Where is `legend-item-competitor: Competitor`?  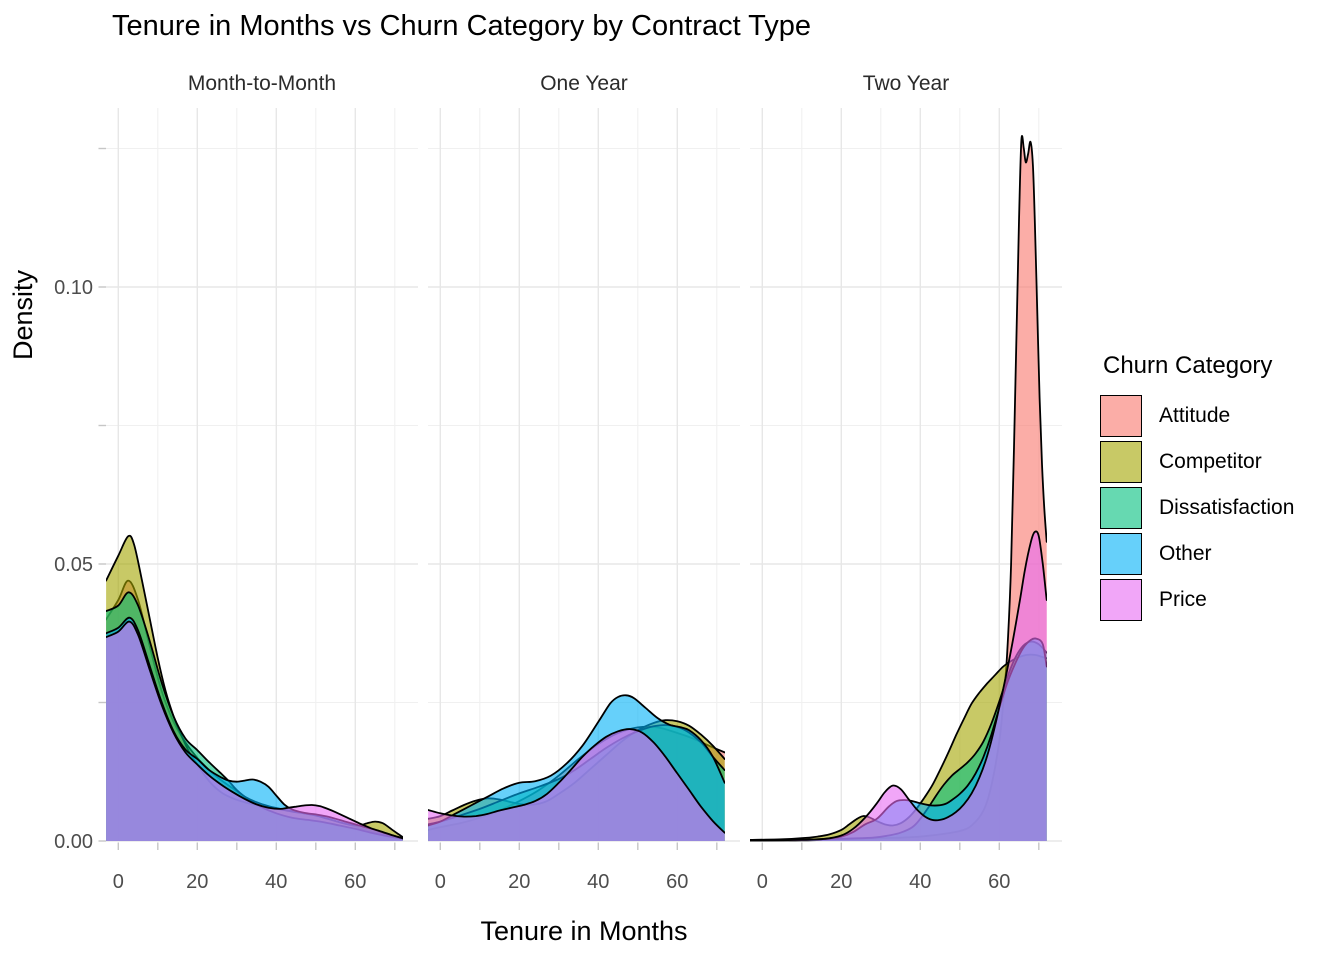
legend-item-competitor: Competitor is located at coordinates (1197, 461).